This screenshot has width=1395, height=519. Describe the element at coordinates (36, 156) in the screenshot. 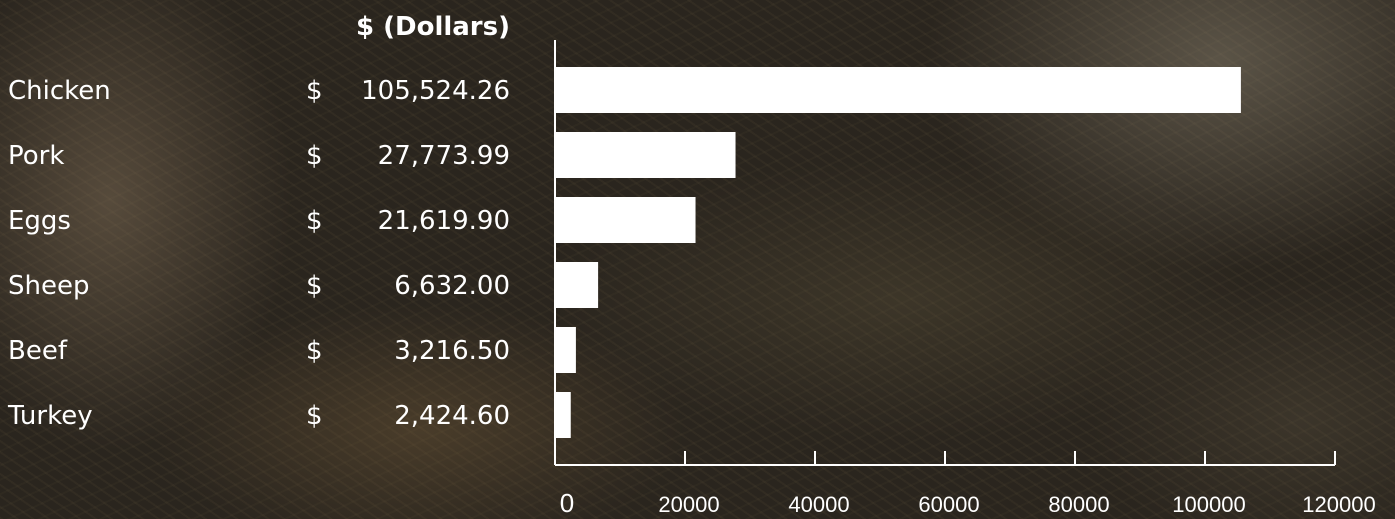

I see `category-label-pork: Pork` at that location.